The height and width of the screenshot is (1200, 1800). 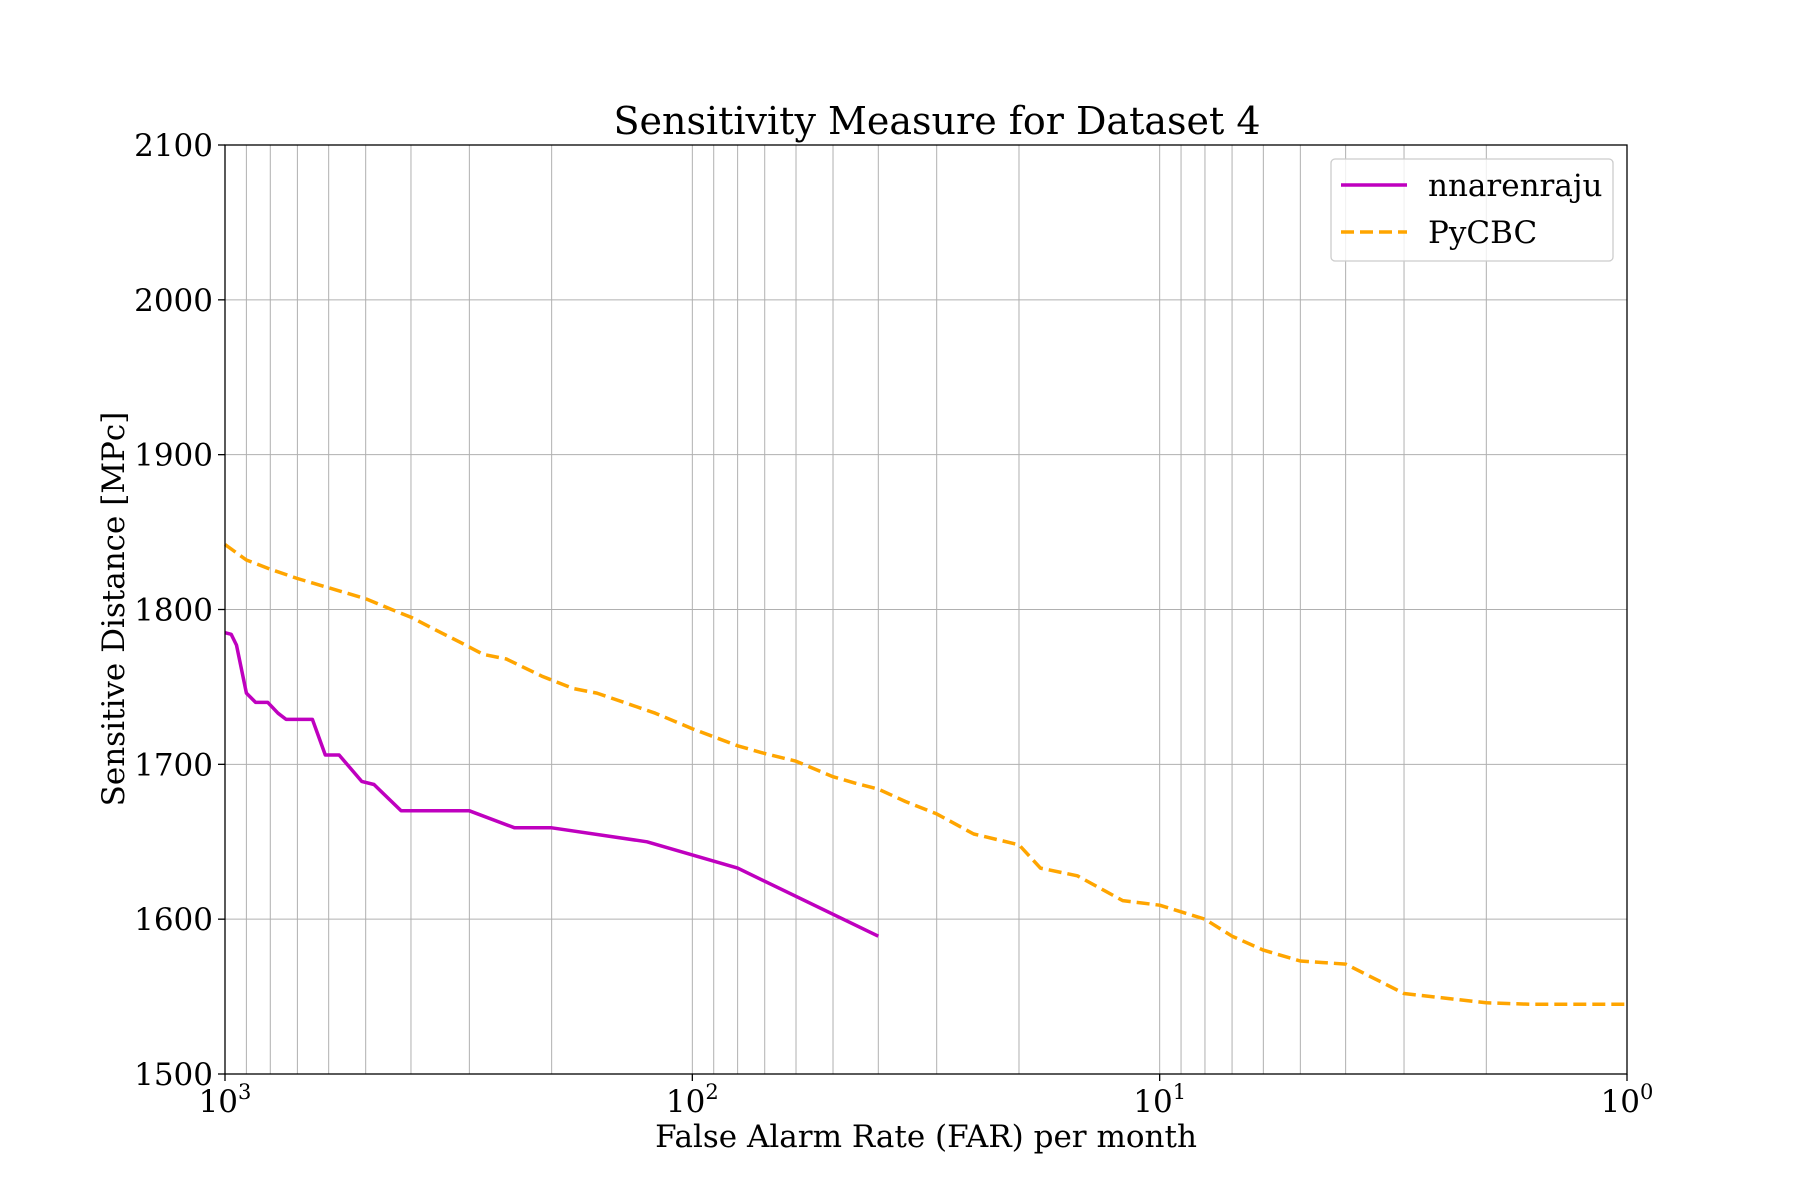 I want to click on legend: nnarenraju PyCBC, so click(x=1472, y=210).